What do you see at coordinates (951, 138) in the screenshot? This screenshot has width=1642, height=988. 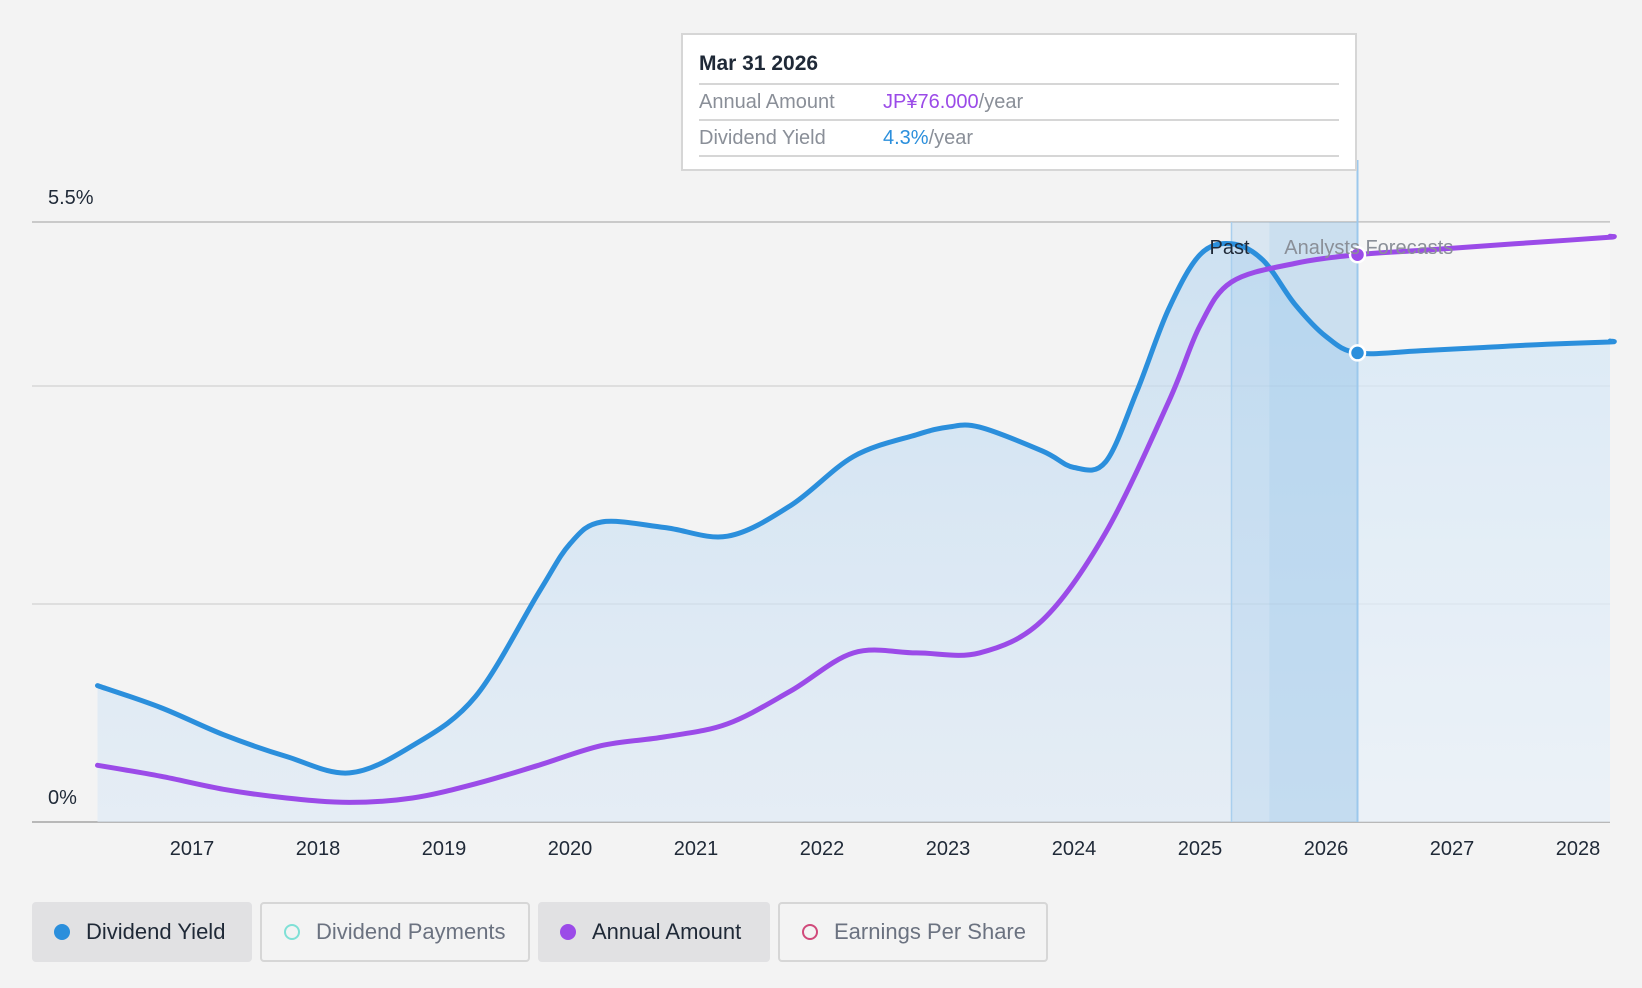 I see `tooltip-yield-unit: /year` at bounding box center [951, 138].